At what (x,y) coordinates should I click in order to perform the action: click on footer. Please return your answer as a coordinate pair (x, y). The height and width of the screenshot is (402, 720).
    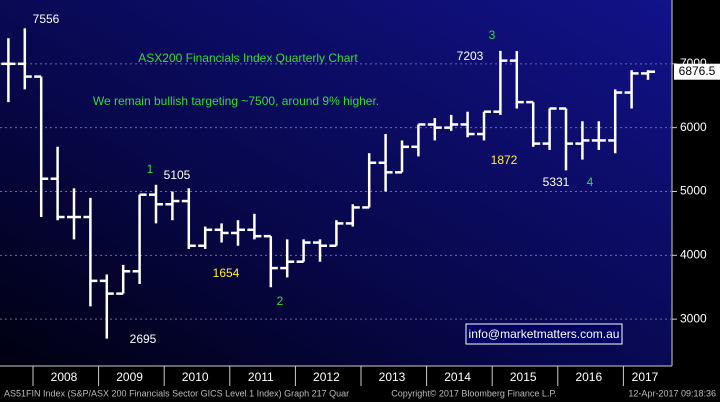
    Looking at the image, I should click on (360, 394).